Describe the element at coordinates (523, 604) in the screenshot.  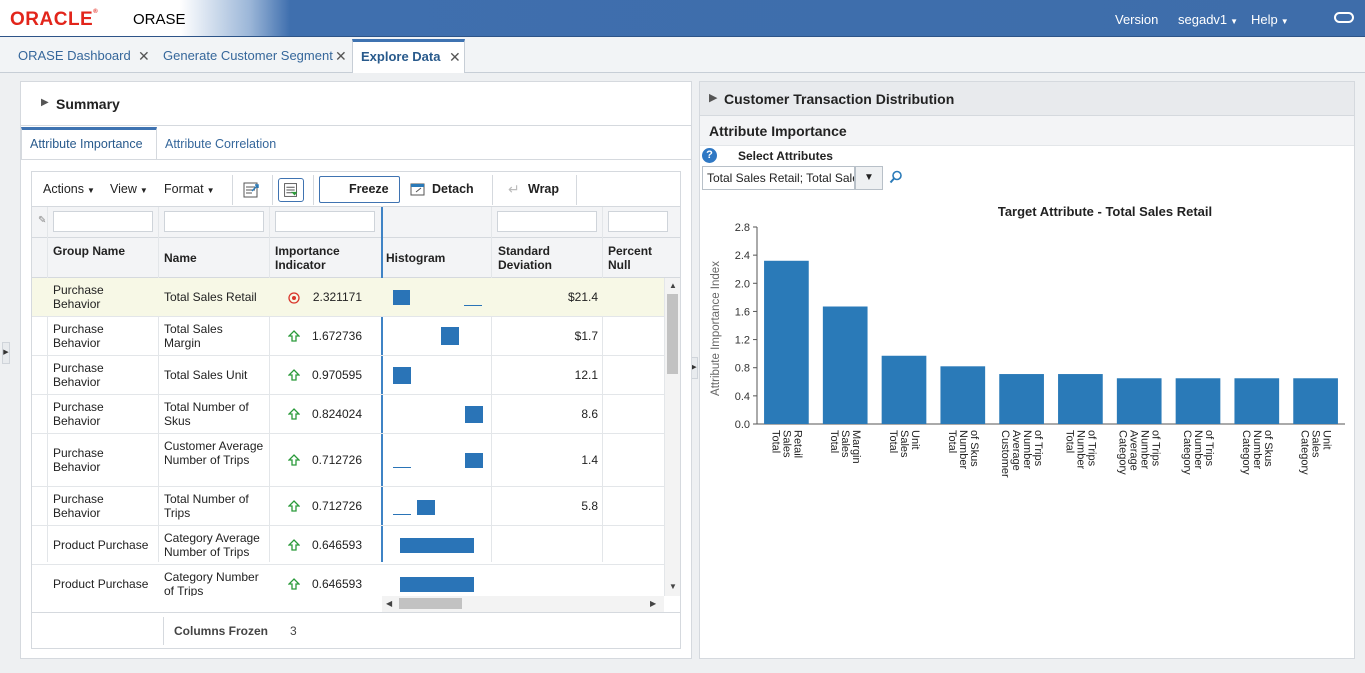
I see `horizontal-scrollbar: ◀ ▶` at that location.